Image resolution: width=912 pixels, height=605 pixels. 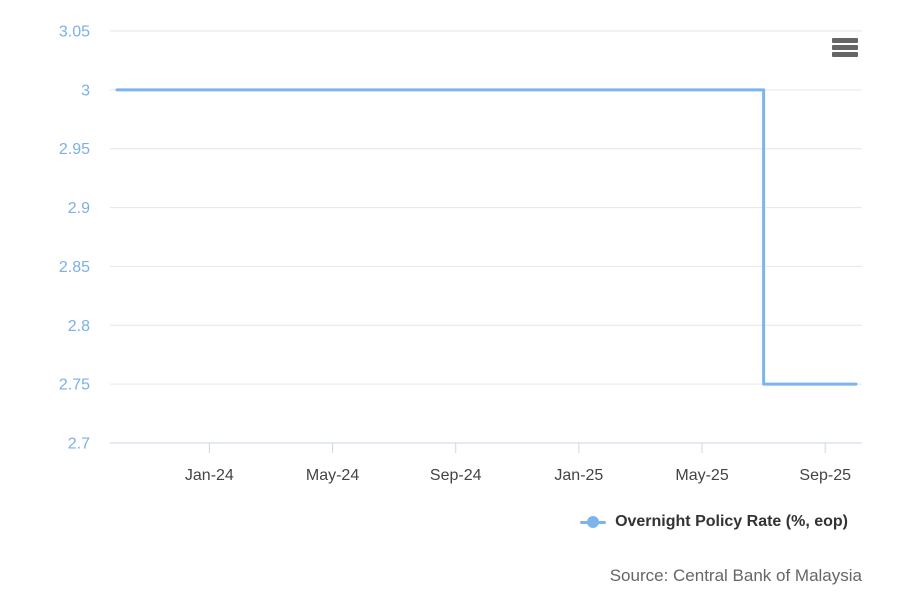 I want to click on legend-item-overnight-policy-rate: Overnight Policy Rate (%, eop), so click(x=714, y=522).